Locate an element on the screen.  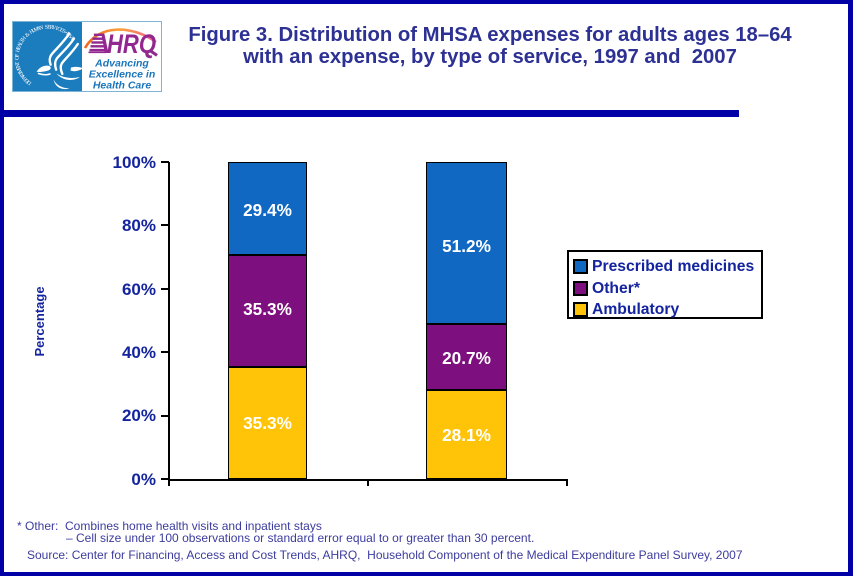
svg-text: Health Care is located at coordinates (122, 86).